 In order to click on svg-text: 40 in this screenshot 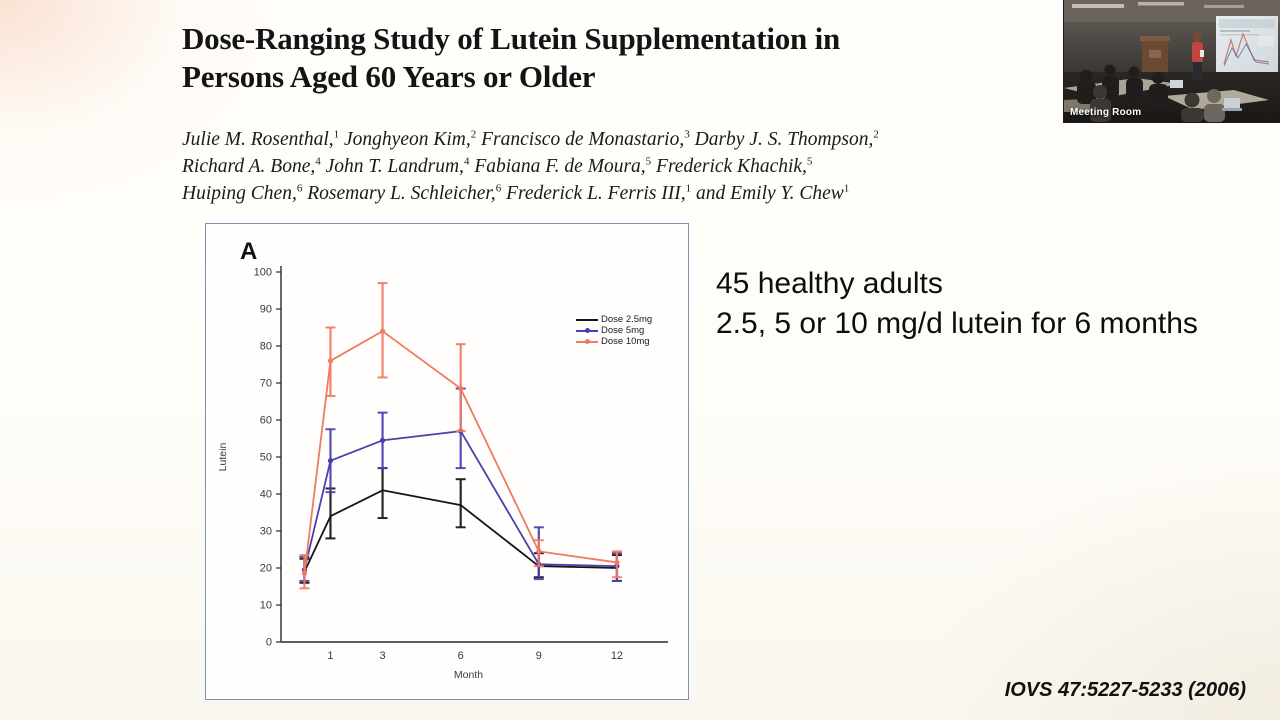, I will do `click(266, 495)`.